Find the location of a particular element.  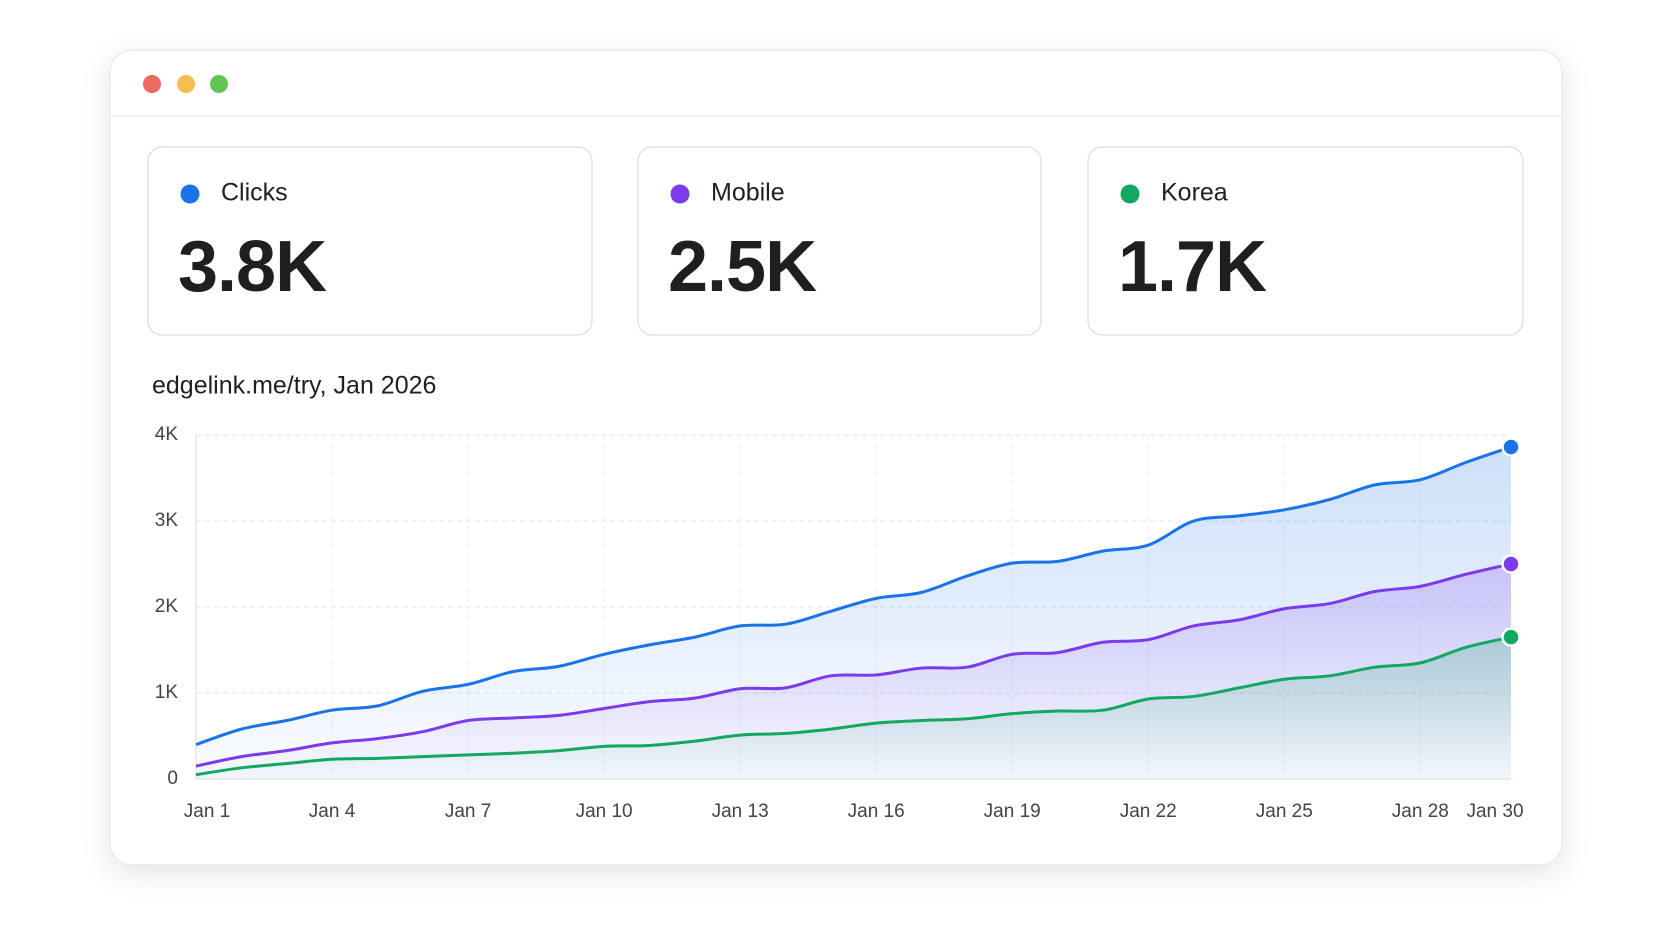

y-tick-label: 1K is located at coordinates (167, 692).